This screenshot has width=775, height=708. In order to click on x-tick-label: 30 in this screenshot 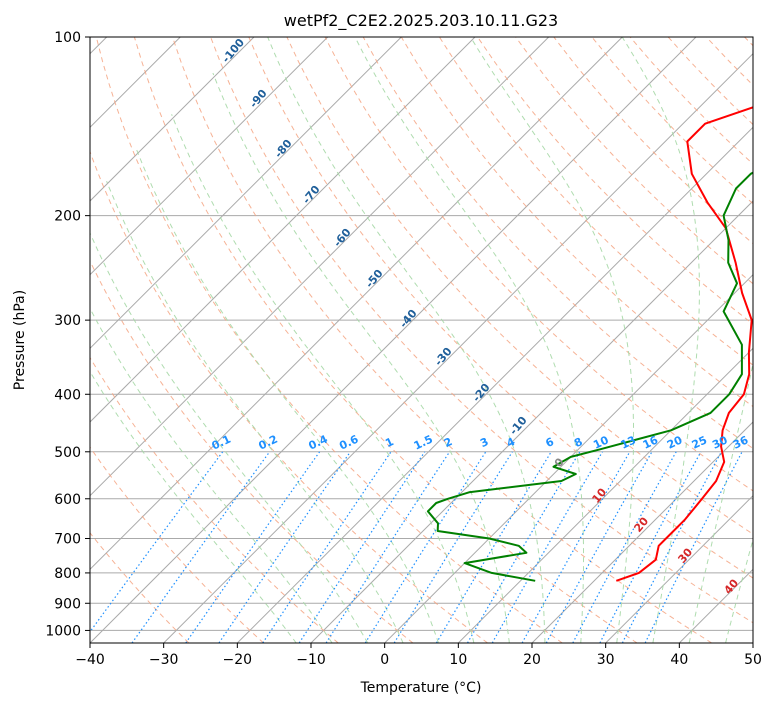, I will do `click(606, 660)`.